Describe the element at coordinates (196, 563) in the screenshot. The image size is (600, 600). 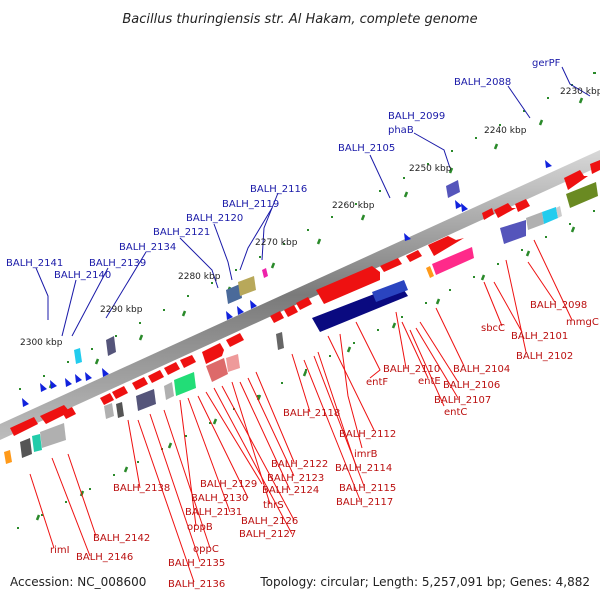
I see `gene-label: BALH_2135` at that location.